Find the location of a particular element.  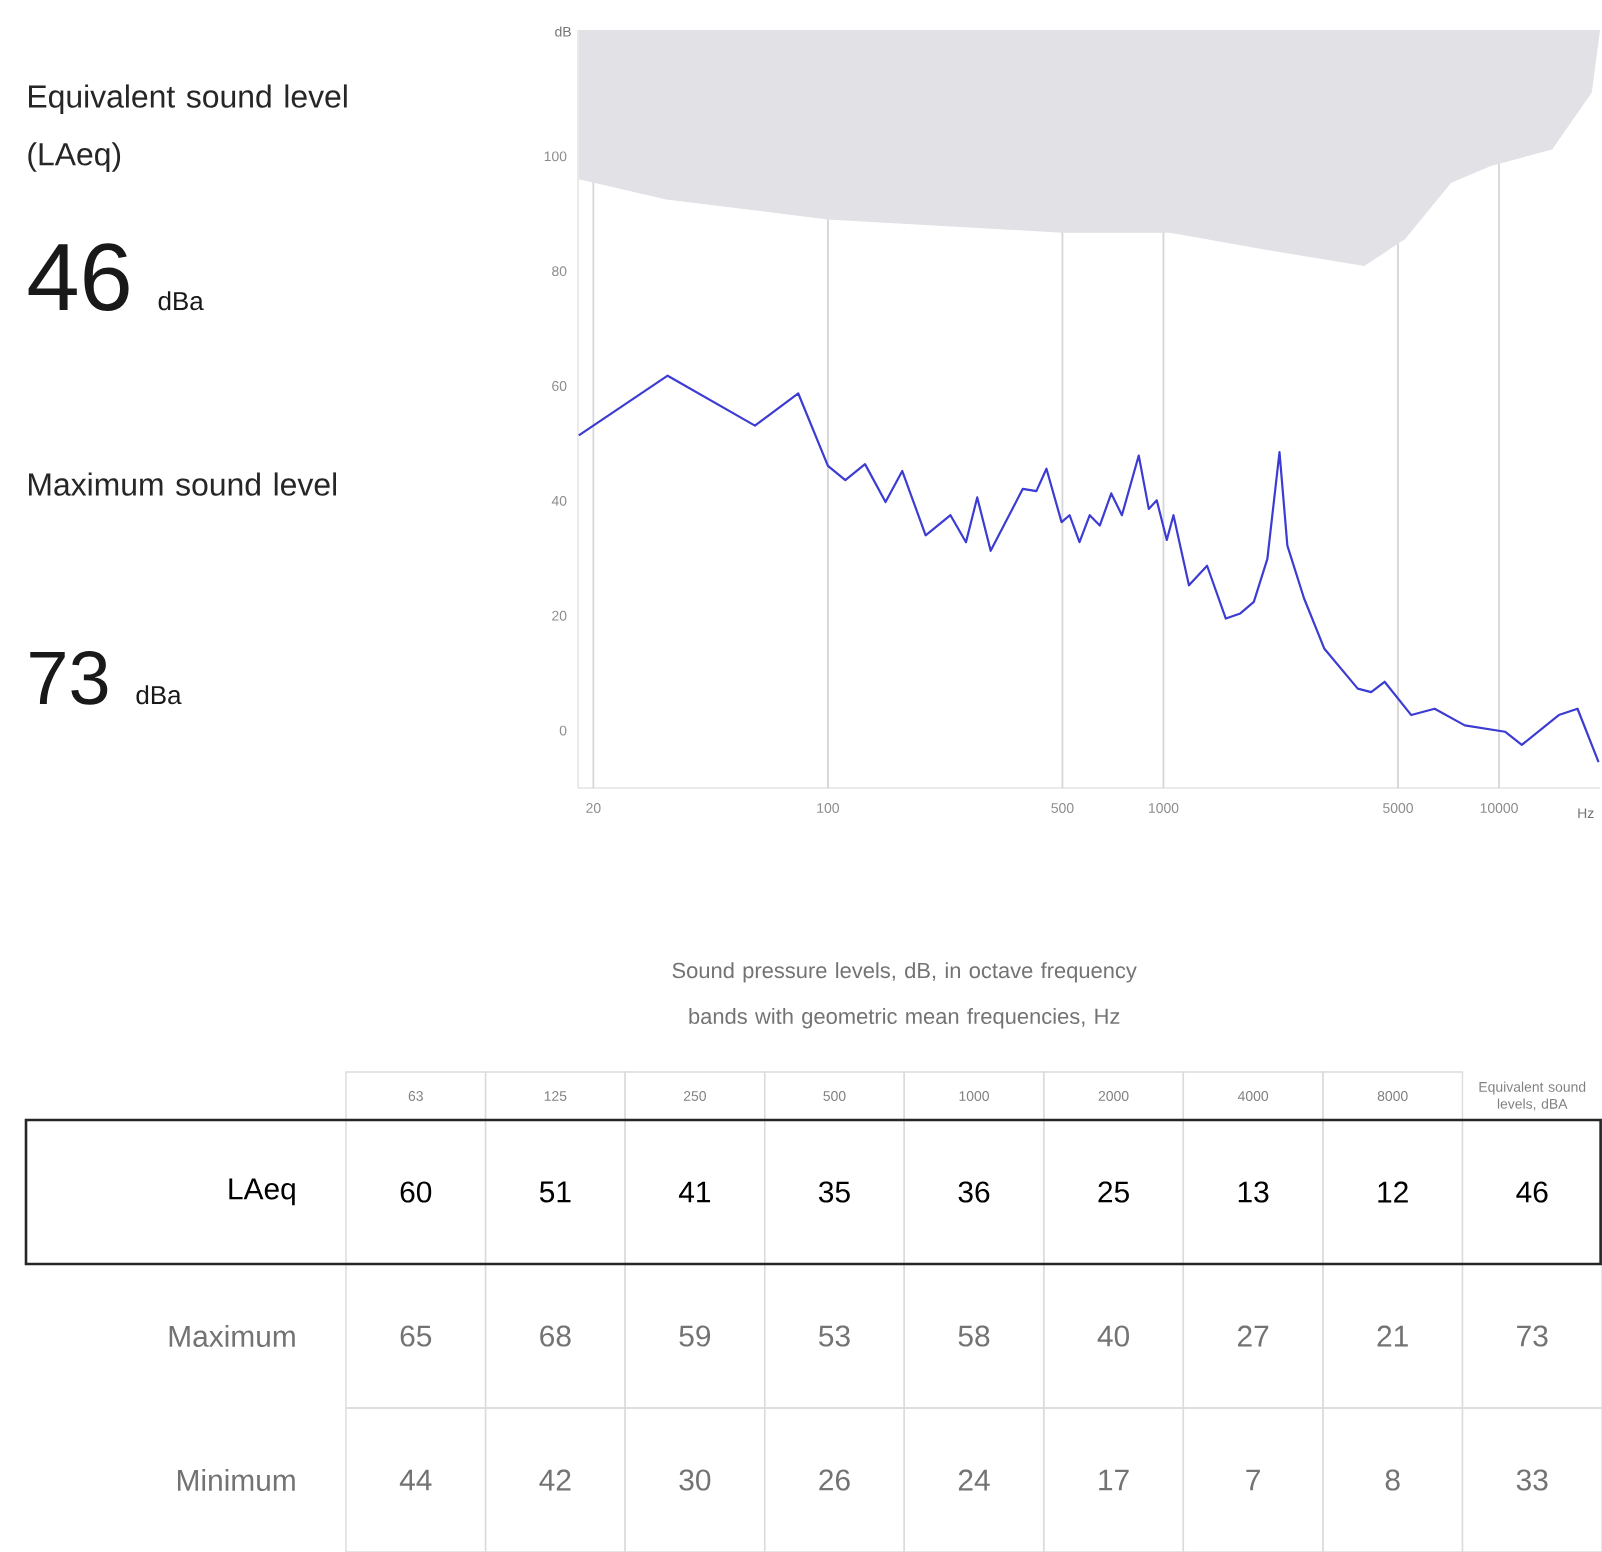

data-label: 59 is located at coordinates (695, 1336).